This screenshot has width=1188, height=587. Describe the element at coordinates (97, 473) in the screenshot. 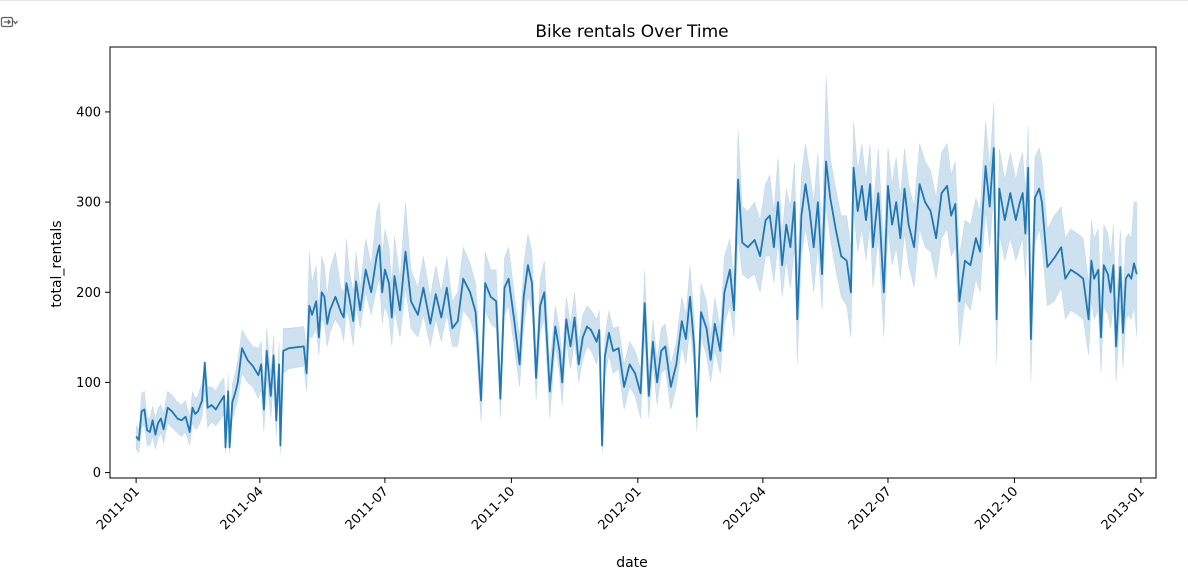

I see `y-tick-label: 0` at that location.